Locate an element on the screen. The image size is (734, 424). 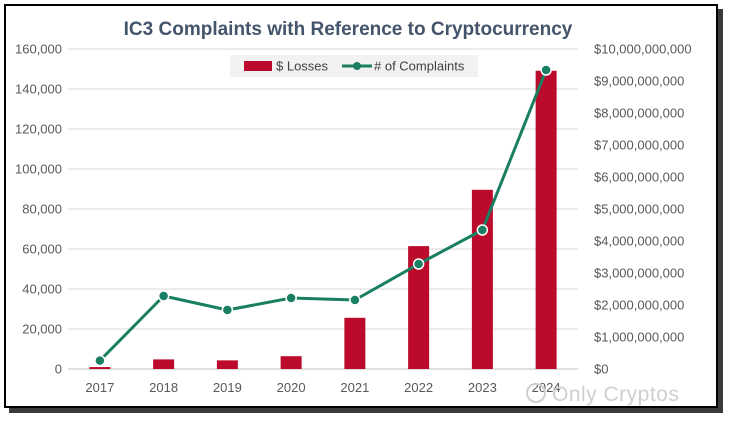
complaints-point-2022 is located at coordinates (418, 264).